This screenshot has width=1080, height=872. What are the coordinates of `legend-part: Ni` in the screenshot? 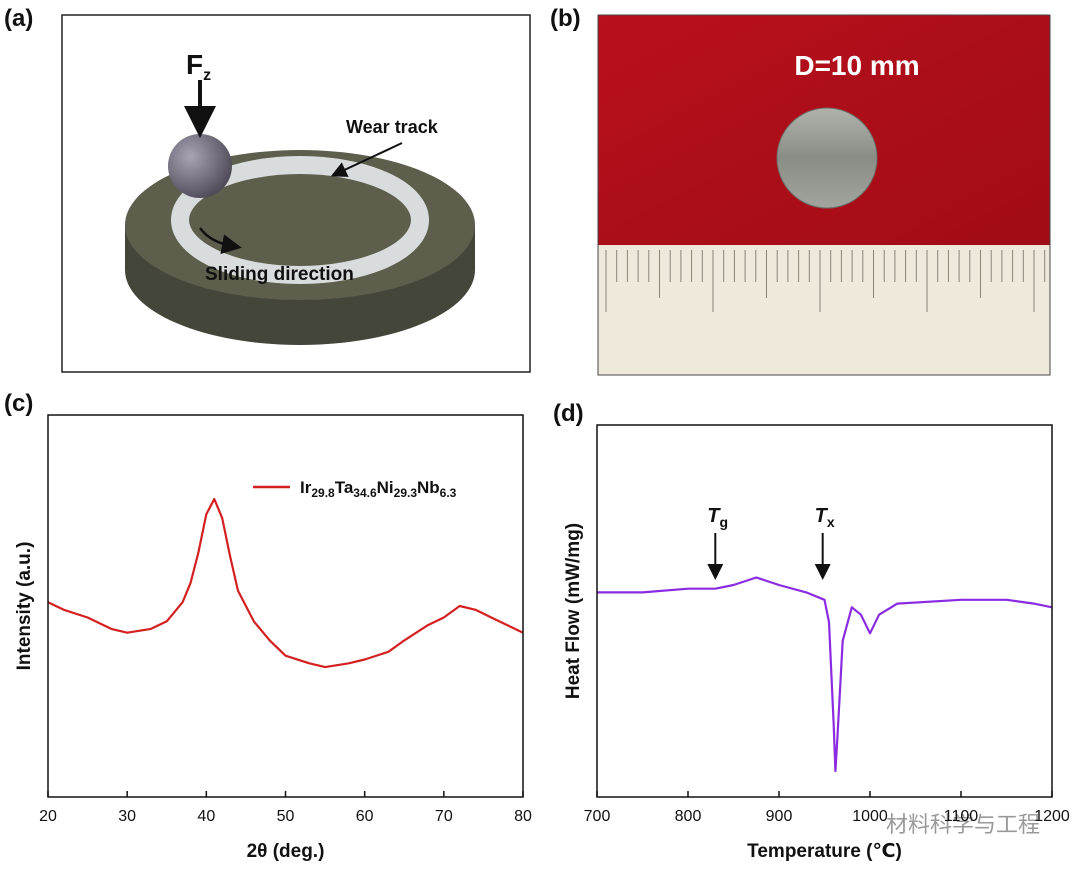 It's located at (385, 487).